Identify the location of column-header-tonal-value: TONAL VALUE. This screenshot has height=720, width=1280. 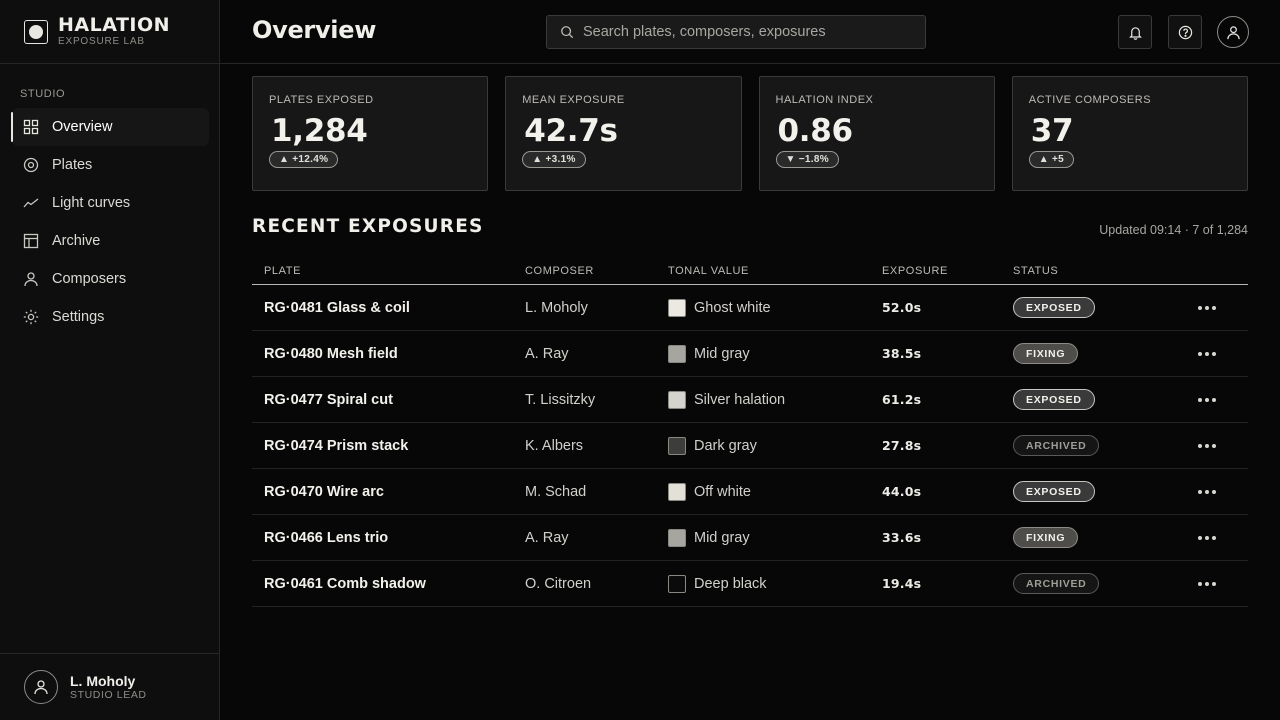
(708, 271).